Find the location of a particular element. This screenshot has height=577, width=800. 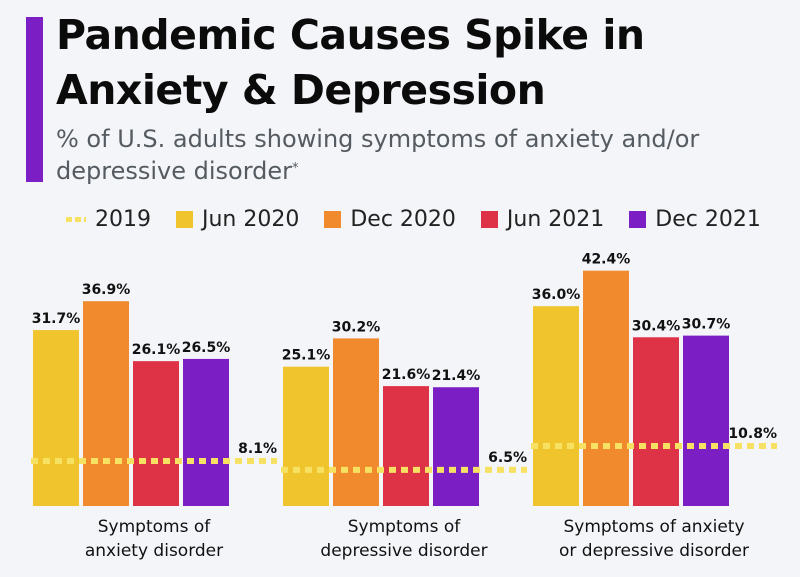

legend-swatch-jun-2020 is located at coordinates (184, 219).